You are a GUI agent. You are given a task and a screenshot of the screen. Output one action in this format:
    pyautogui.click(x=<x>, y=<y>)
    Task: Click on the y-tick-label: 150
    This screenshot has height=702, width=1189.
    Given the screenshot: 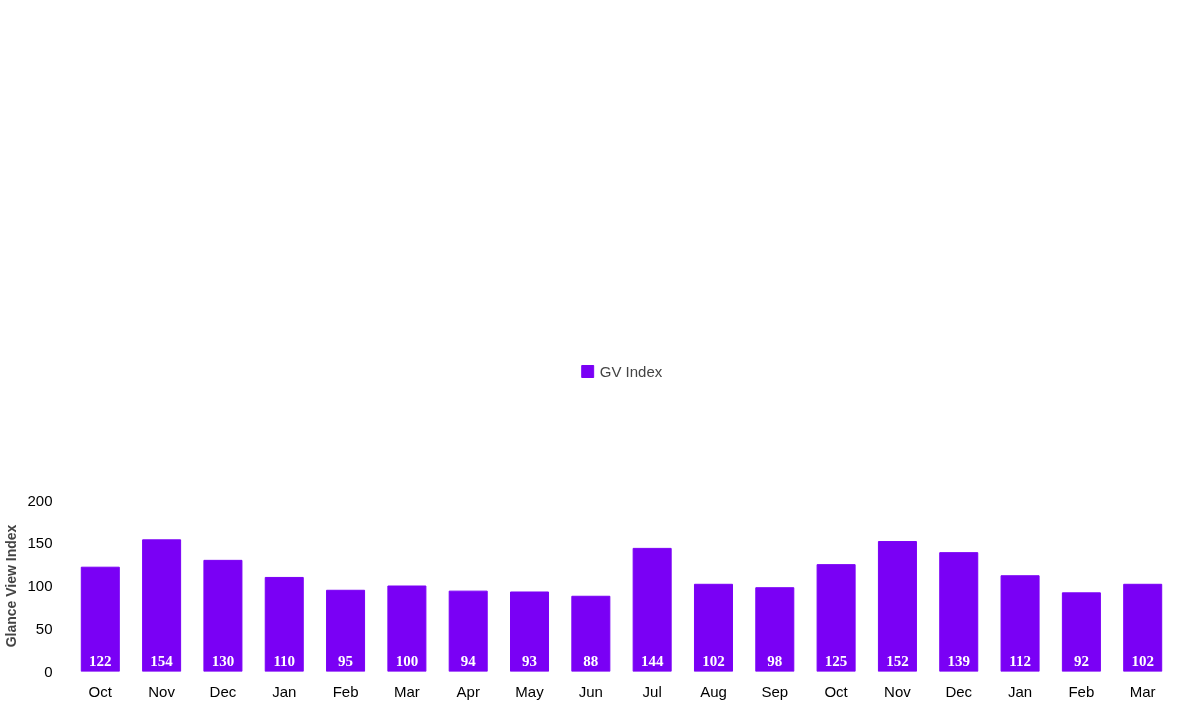 What is the action you would take?
    pyautogui.click(x=40, y=543)
    